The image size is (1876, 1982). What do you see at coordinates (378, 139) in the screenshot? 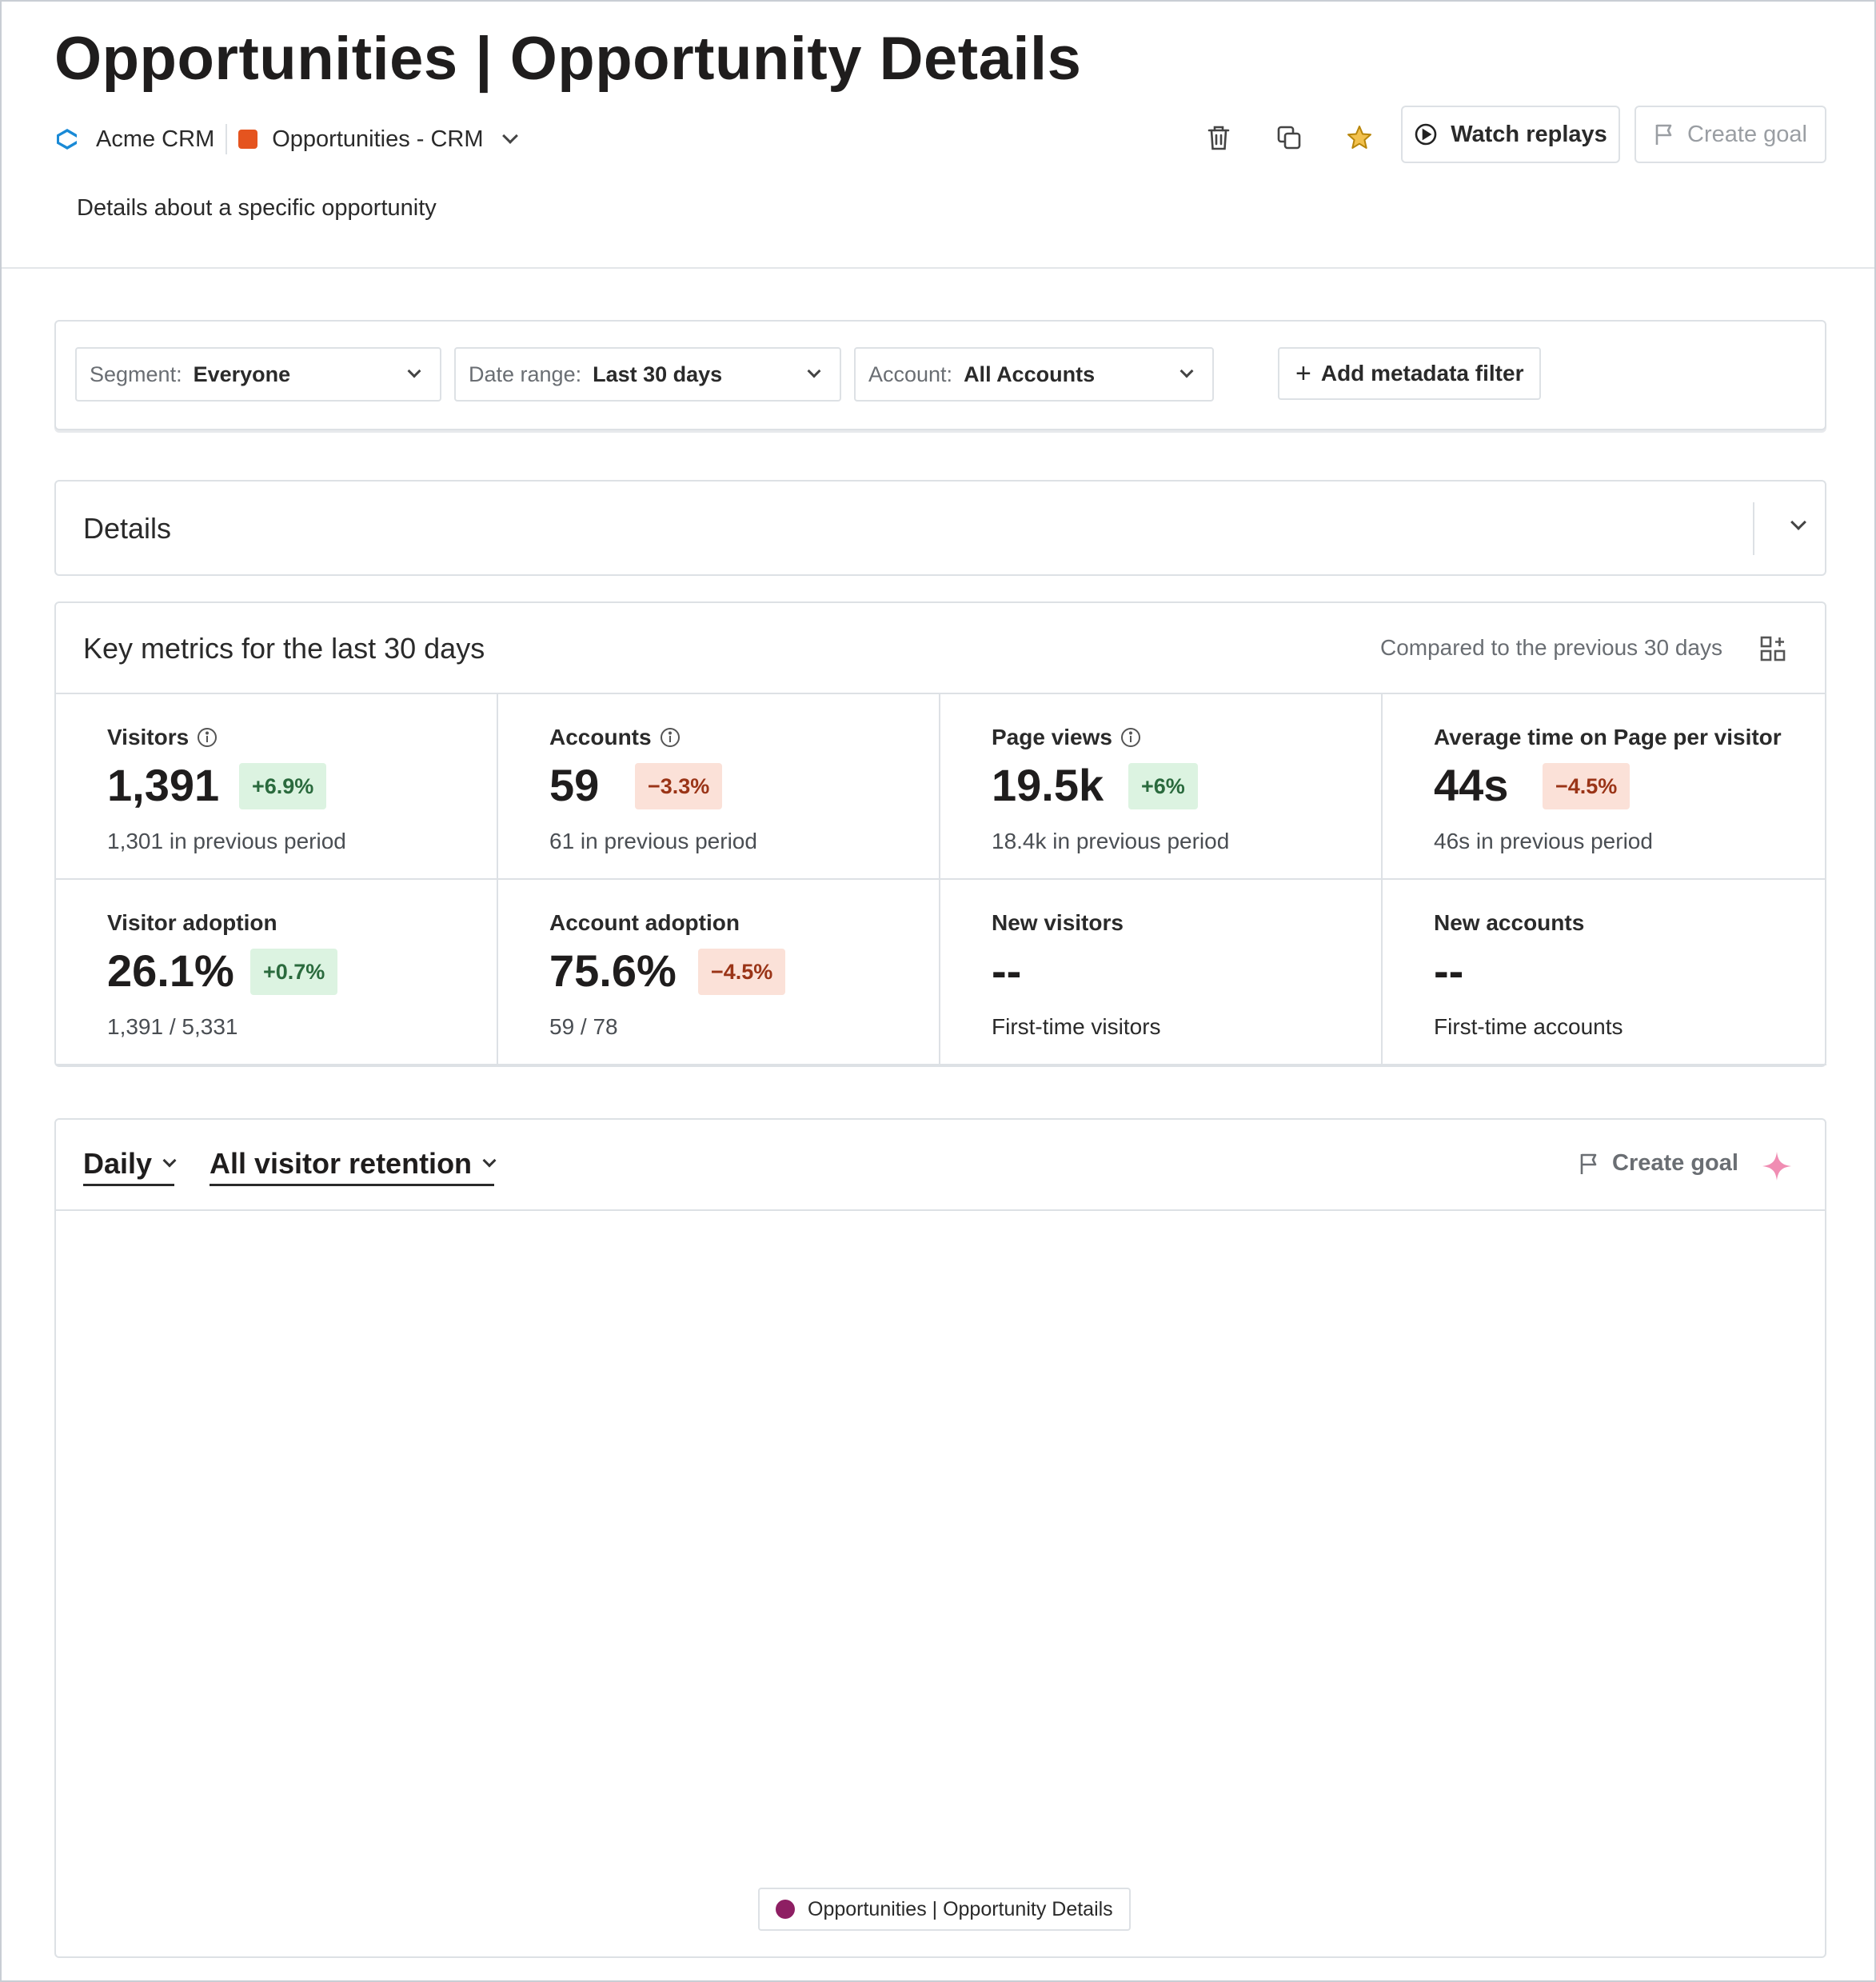
I see `property-name: Opportunities - CRM` at bounding box center [378, 139].